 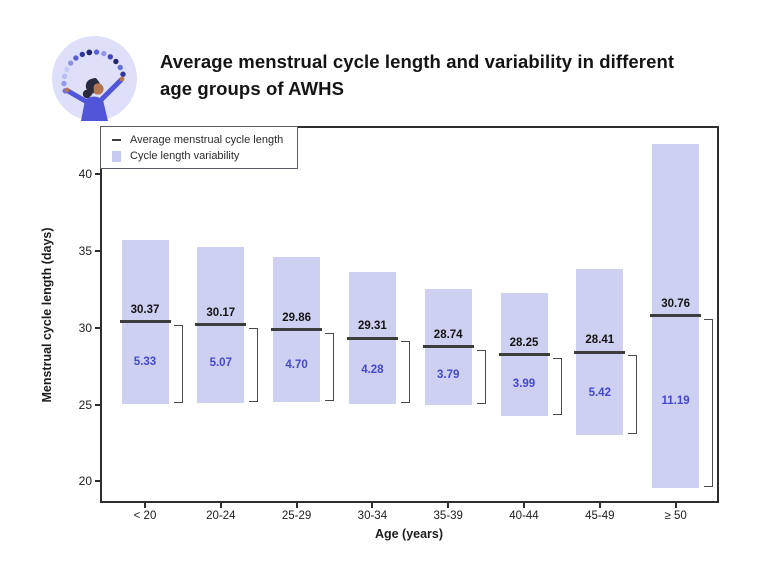 What do you see at coordinates (372, 516) in the screenshot?
I see `x-tick-label: 30-34` at bounding box center [372, 516].